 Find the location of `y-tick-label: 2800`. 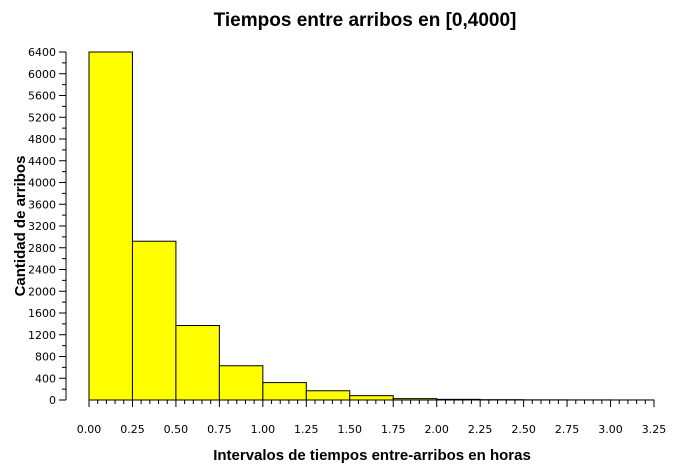

y-tick-label: 2800 is located at coordinates (42, 248).